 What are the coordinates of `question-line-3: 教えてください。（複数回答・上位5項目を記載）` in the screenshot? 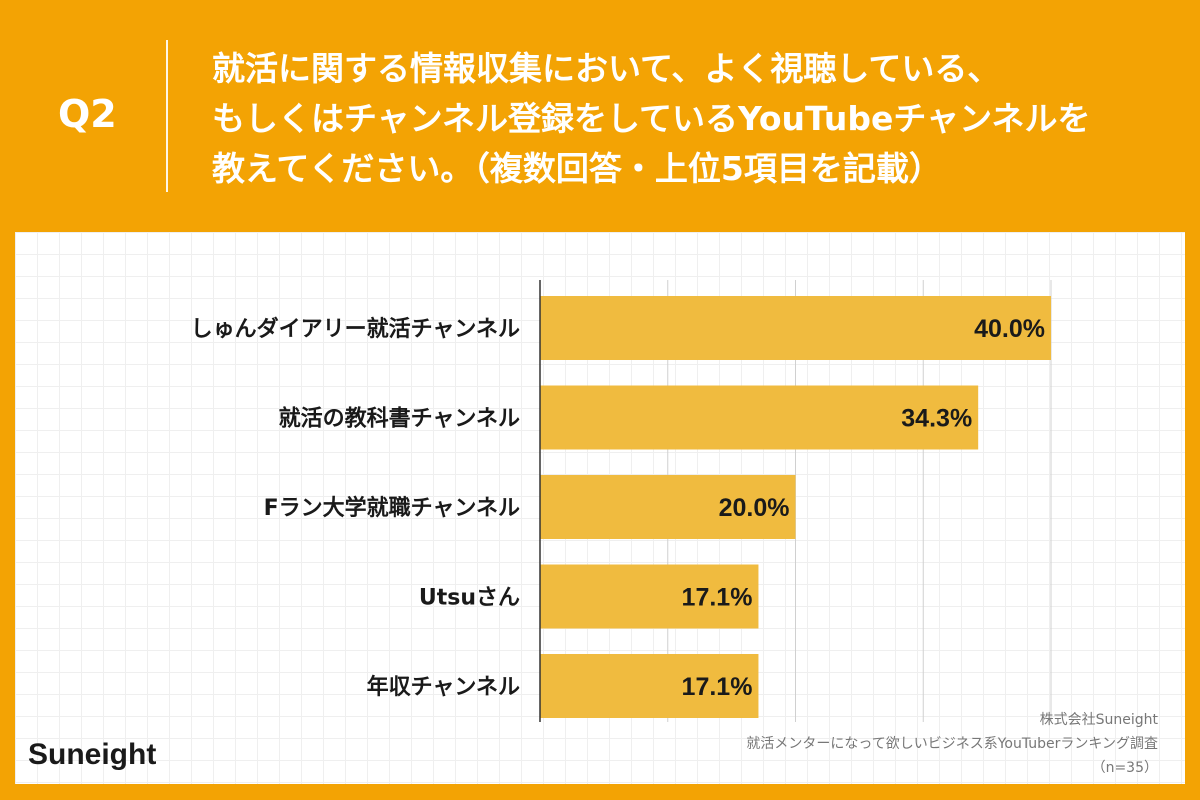 It's located at (577, 168).